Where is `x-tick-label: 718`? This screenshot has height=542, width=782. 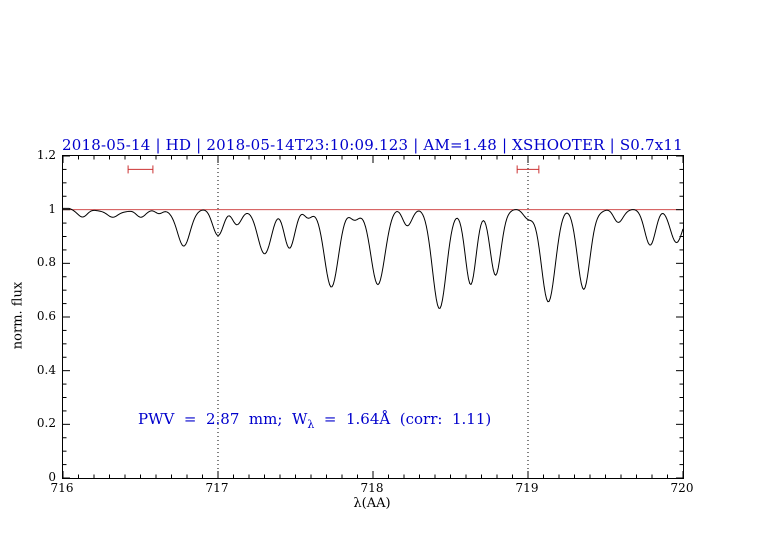 x-tick-label: 718 is located at coordinates (372, 488).